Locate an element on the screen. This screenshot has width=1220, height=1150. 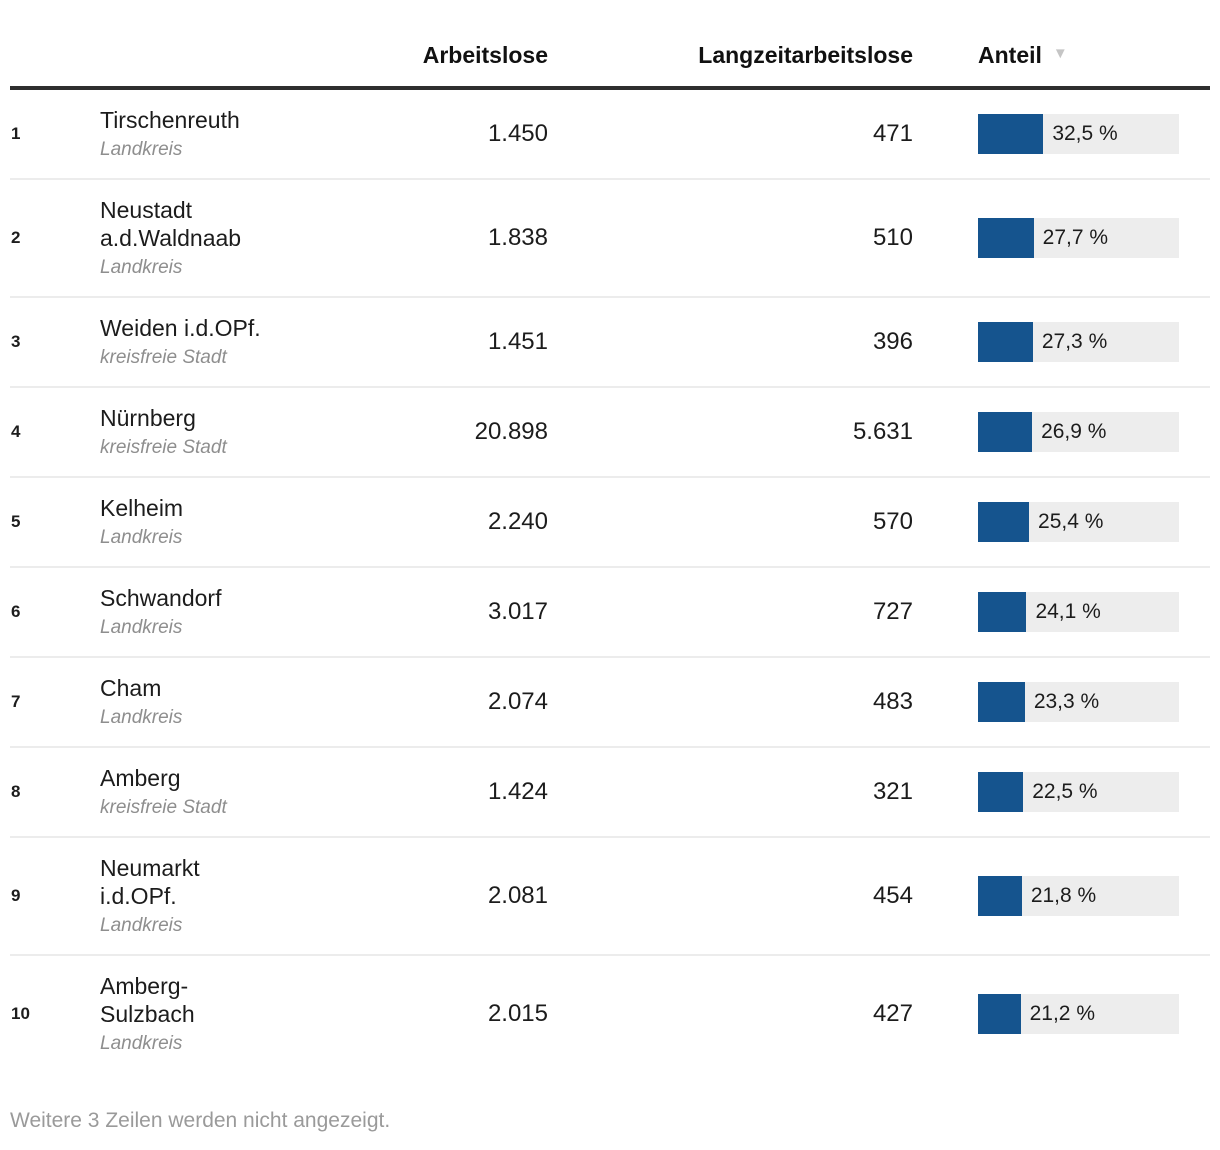
arbeitslose-value: 2.240 is located at coordinates (517, 521).